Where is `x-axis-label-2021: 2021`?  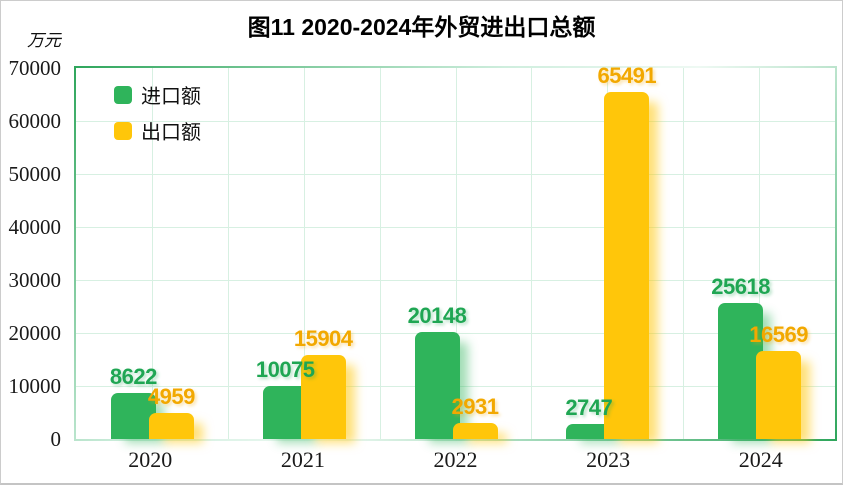
x-axis-label-2021: 2021 is located at coordinates (302, 459).